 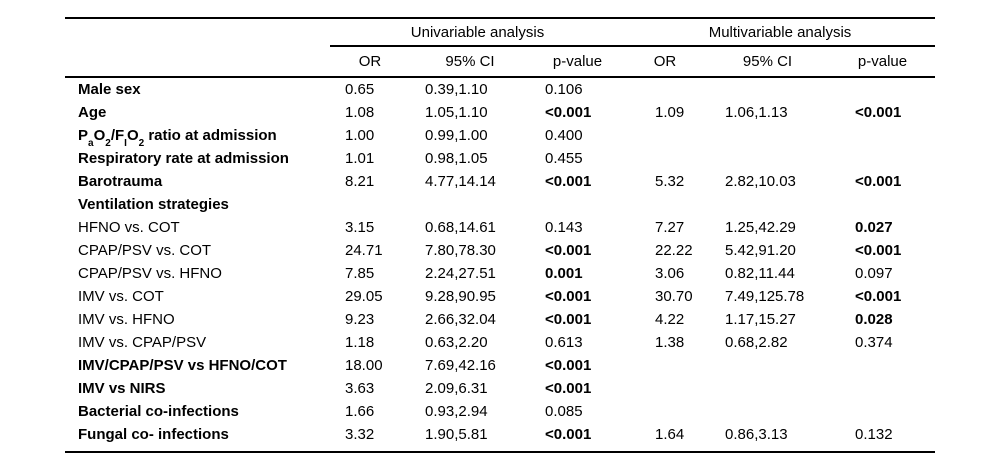 I want to click on row-label: Fungal co- infections, so click(x=153, y=434).